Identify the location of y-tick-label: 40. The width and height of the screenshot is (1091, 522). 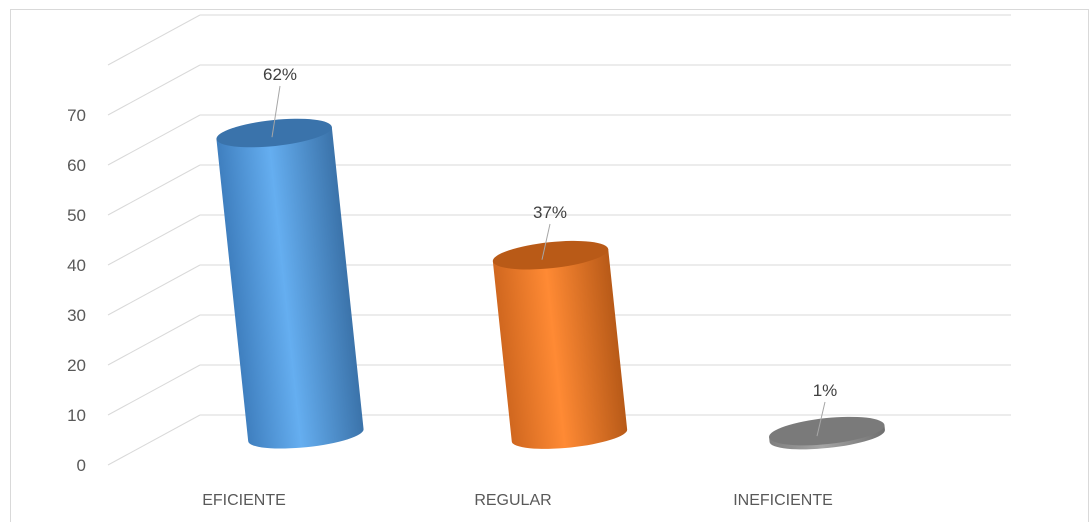
(76, 265).